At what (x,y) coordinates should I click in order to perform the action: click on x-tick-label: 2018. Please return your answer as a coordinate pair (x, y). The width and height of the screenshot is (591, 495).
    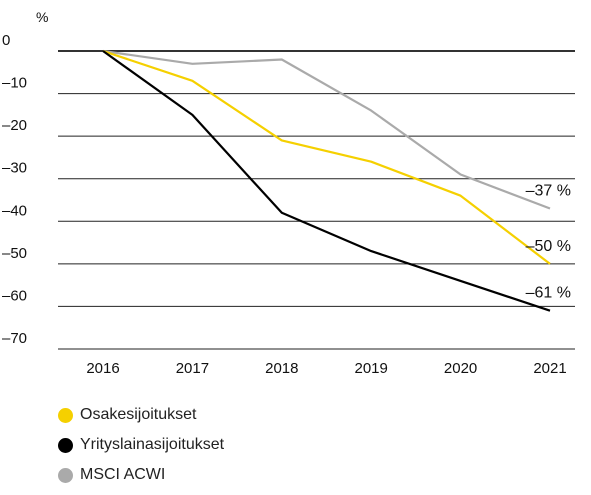
    Looking at the image, I should click on (281, 368).